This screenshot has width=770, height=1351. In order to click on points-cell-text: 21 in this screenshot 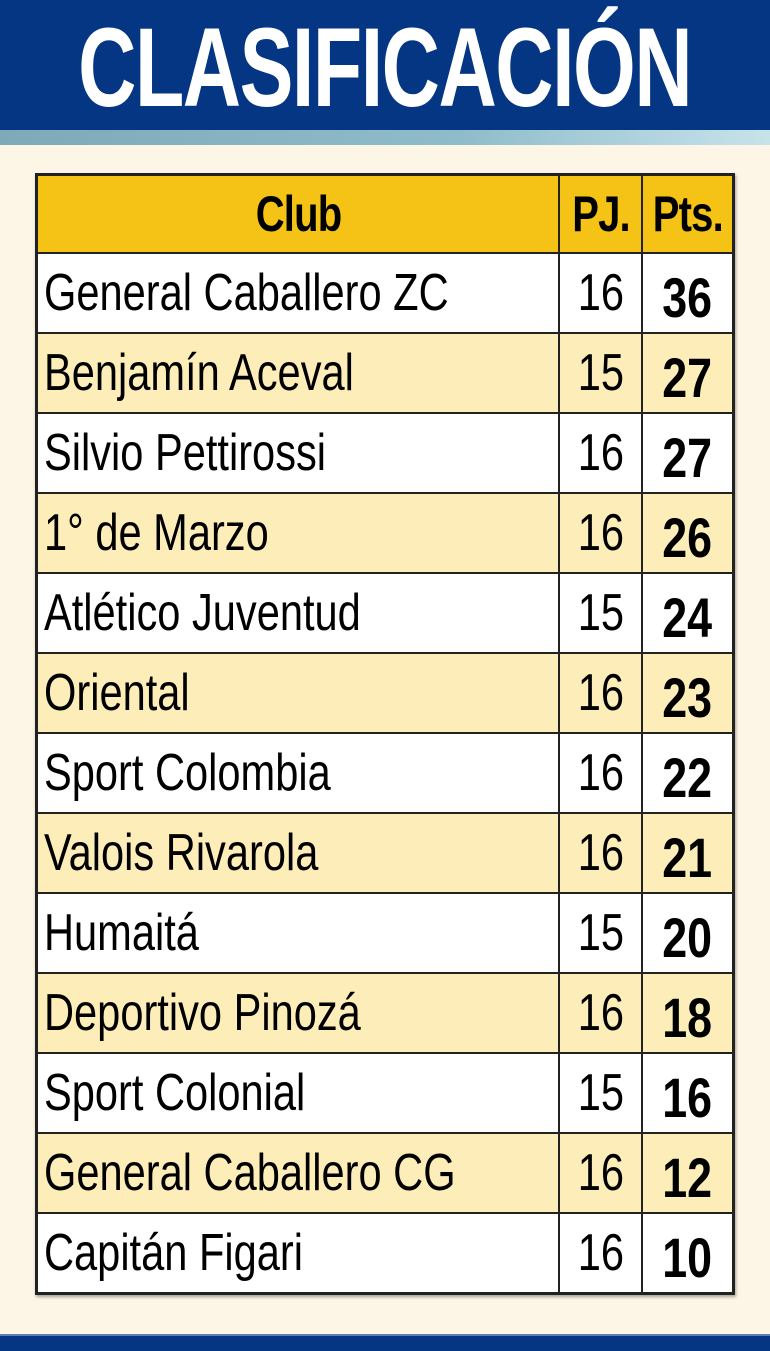, I will do `click(687, 857)`.